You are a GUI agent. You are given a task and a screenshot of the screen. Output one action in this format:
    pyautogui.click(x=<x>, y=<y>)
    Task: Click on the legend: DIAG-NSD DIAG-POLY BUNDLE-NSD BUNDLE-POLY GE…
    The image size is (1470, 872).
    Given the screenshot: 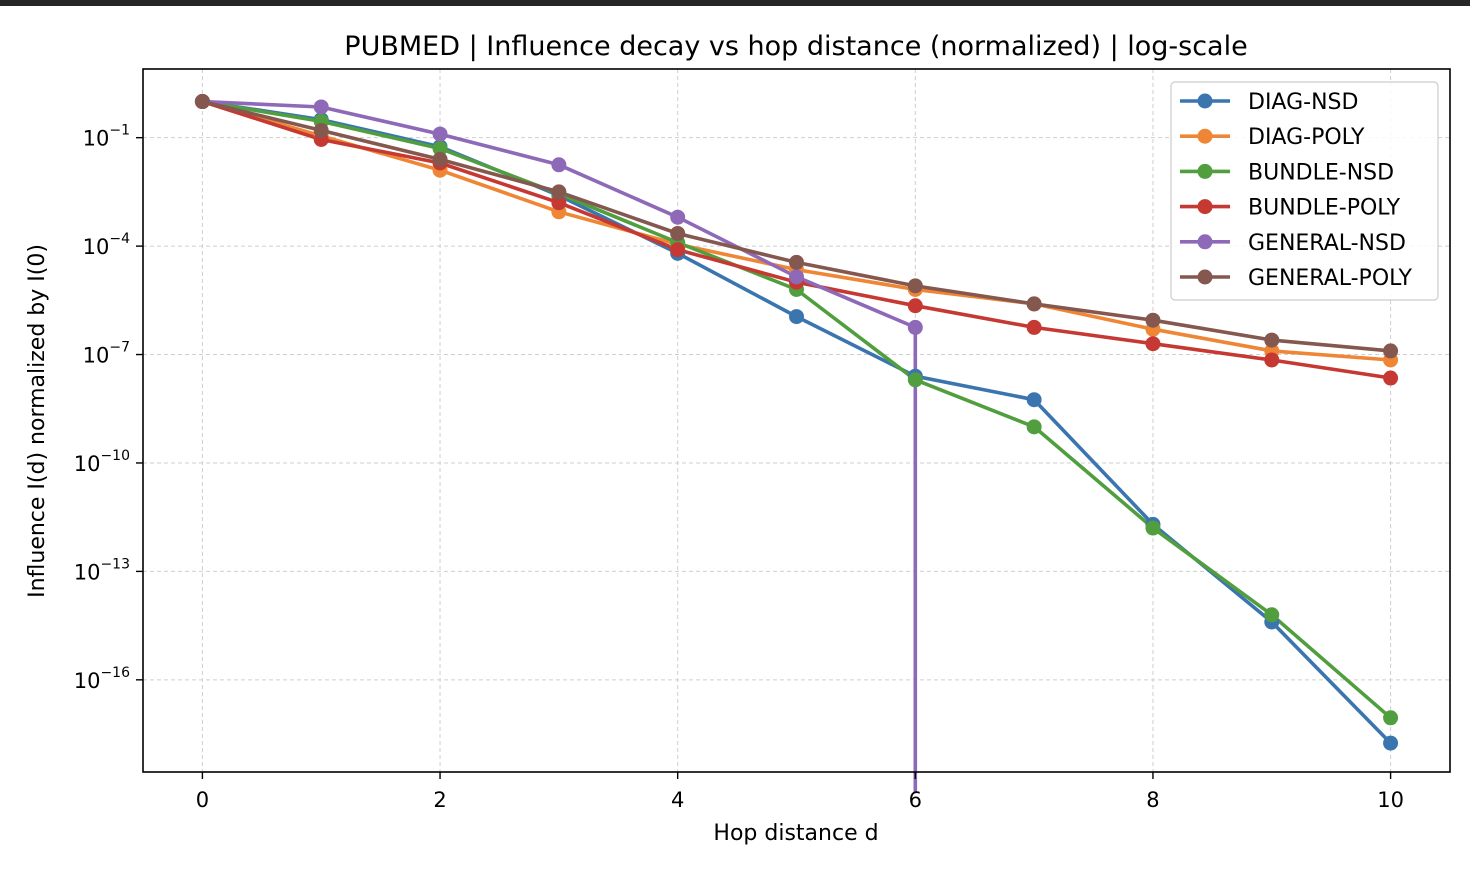 What is the action you would take?
    pyautogui.click(x=1304, y=191)
    